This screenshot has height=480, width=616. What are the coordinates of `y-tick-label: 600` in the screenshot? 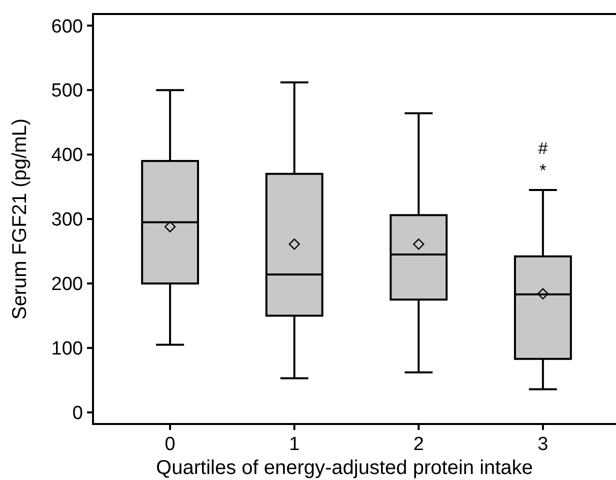 It's located at (67, 27).